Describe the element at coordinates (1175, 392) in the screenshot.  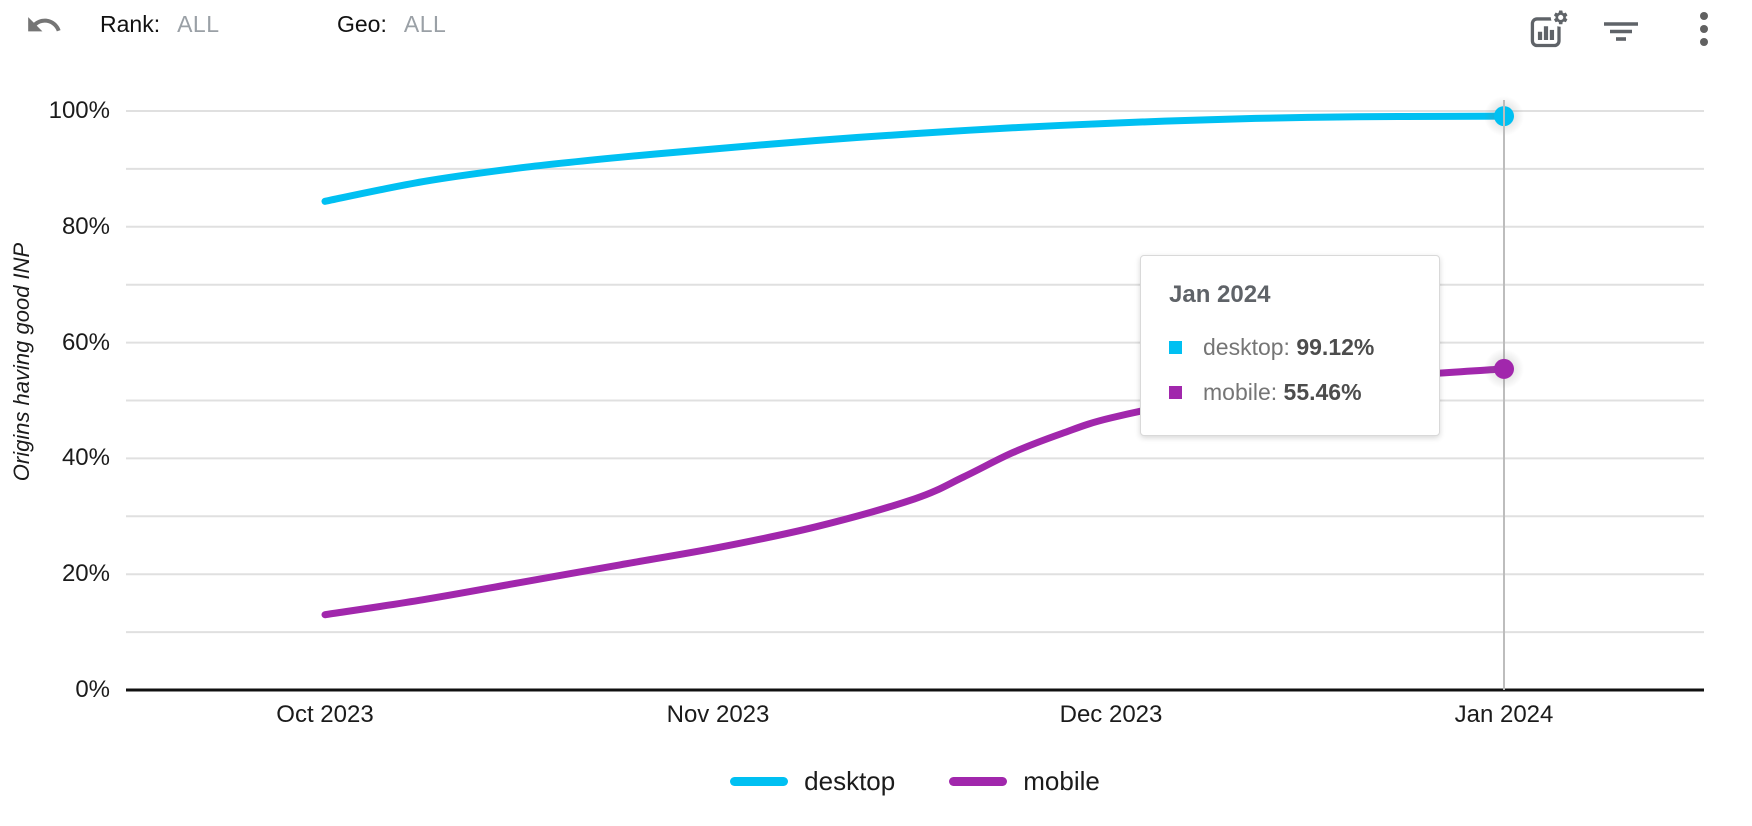
I see `mobile-swatch-icon` at that location.